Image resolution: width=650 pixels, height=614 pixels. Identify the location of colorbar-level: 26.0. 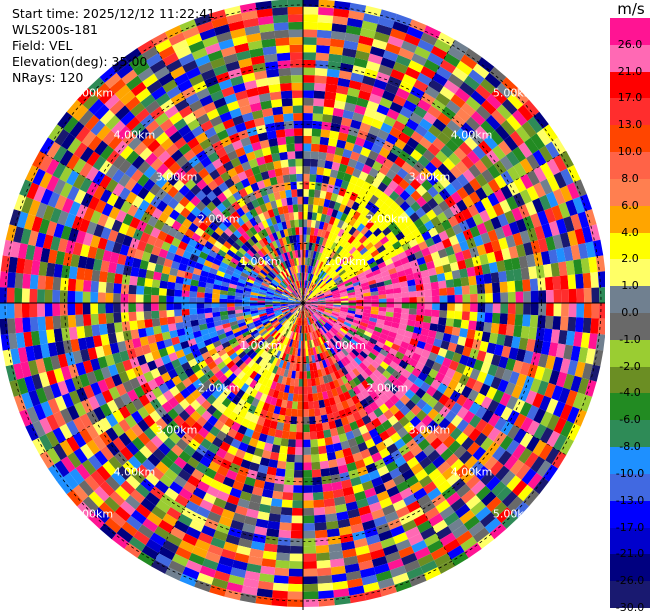
(630, 31).